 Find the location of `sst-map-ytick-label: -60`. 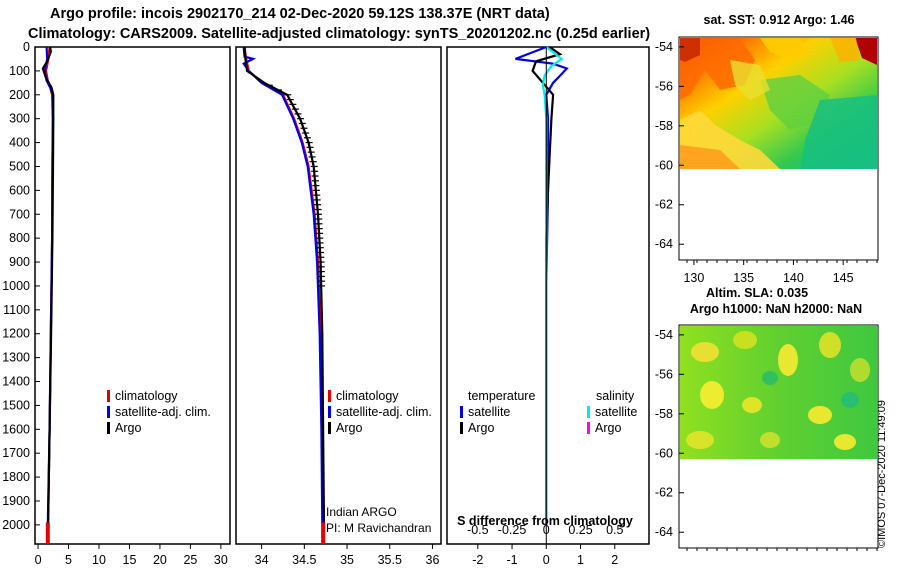

sst-map-ytick-label: -60 is located at coordinates (664, 165).